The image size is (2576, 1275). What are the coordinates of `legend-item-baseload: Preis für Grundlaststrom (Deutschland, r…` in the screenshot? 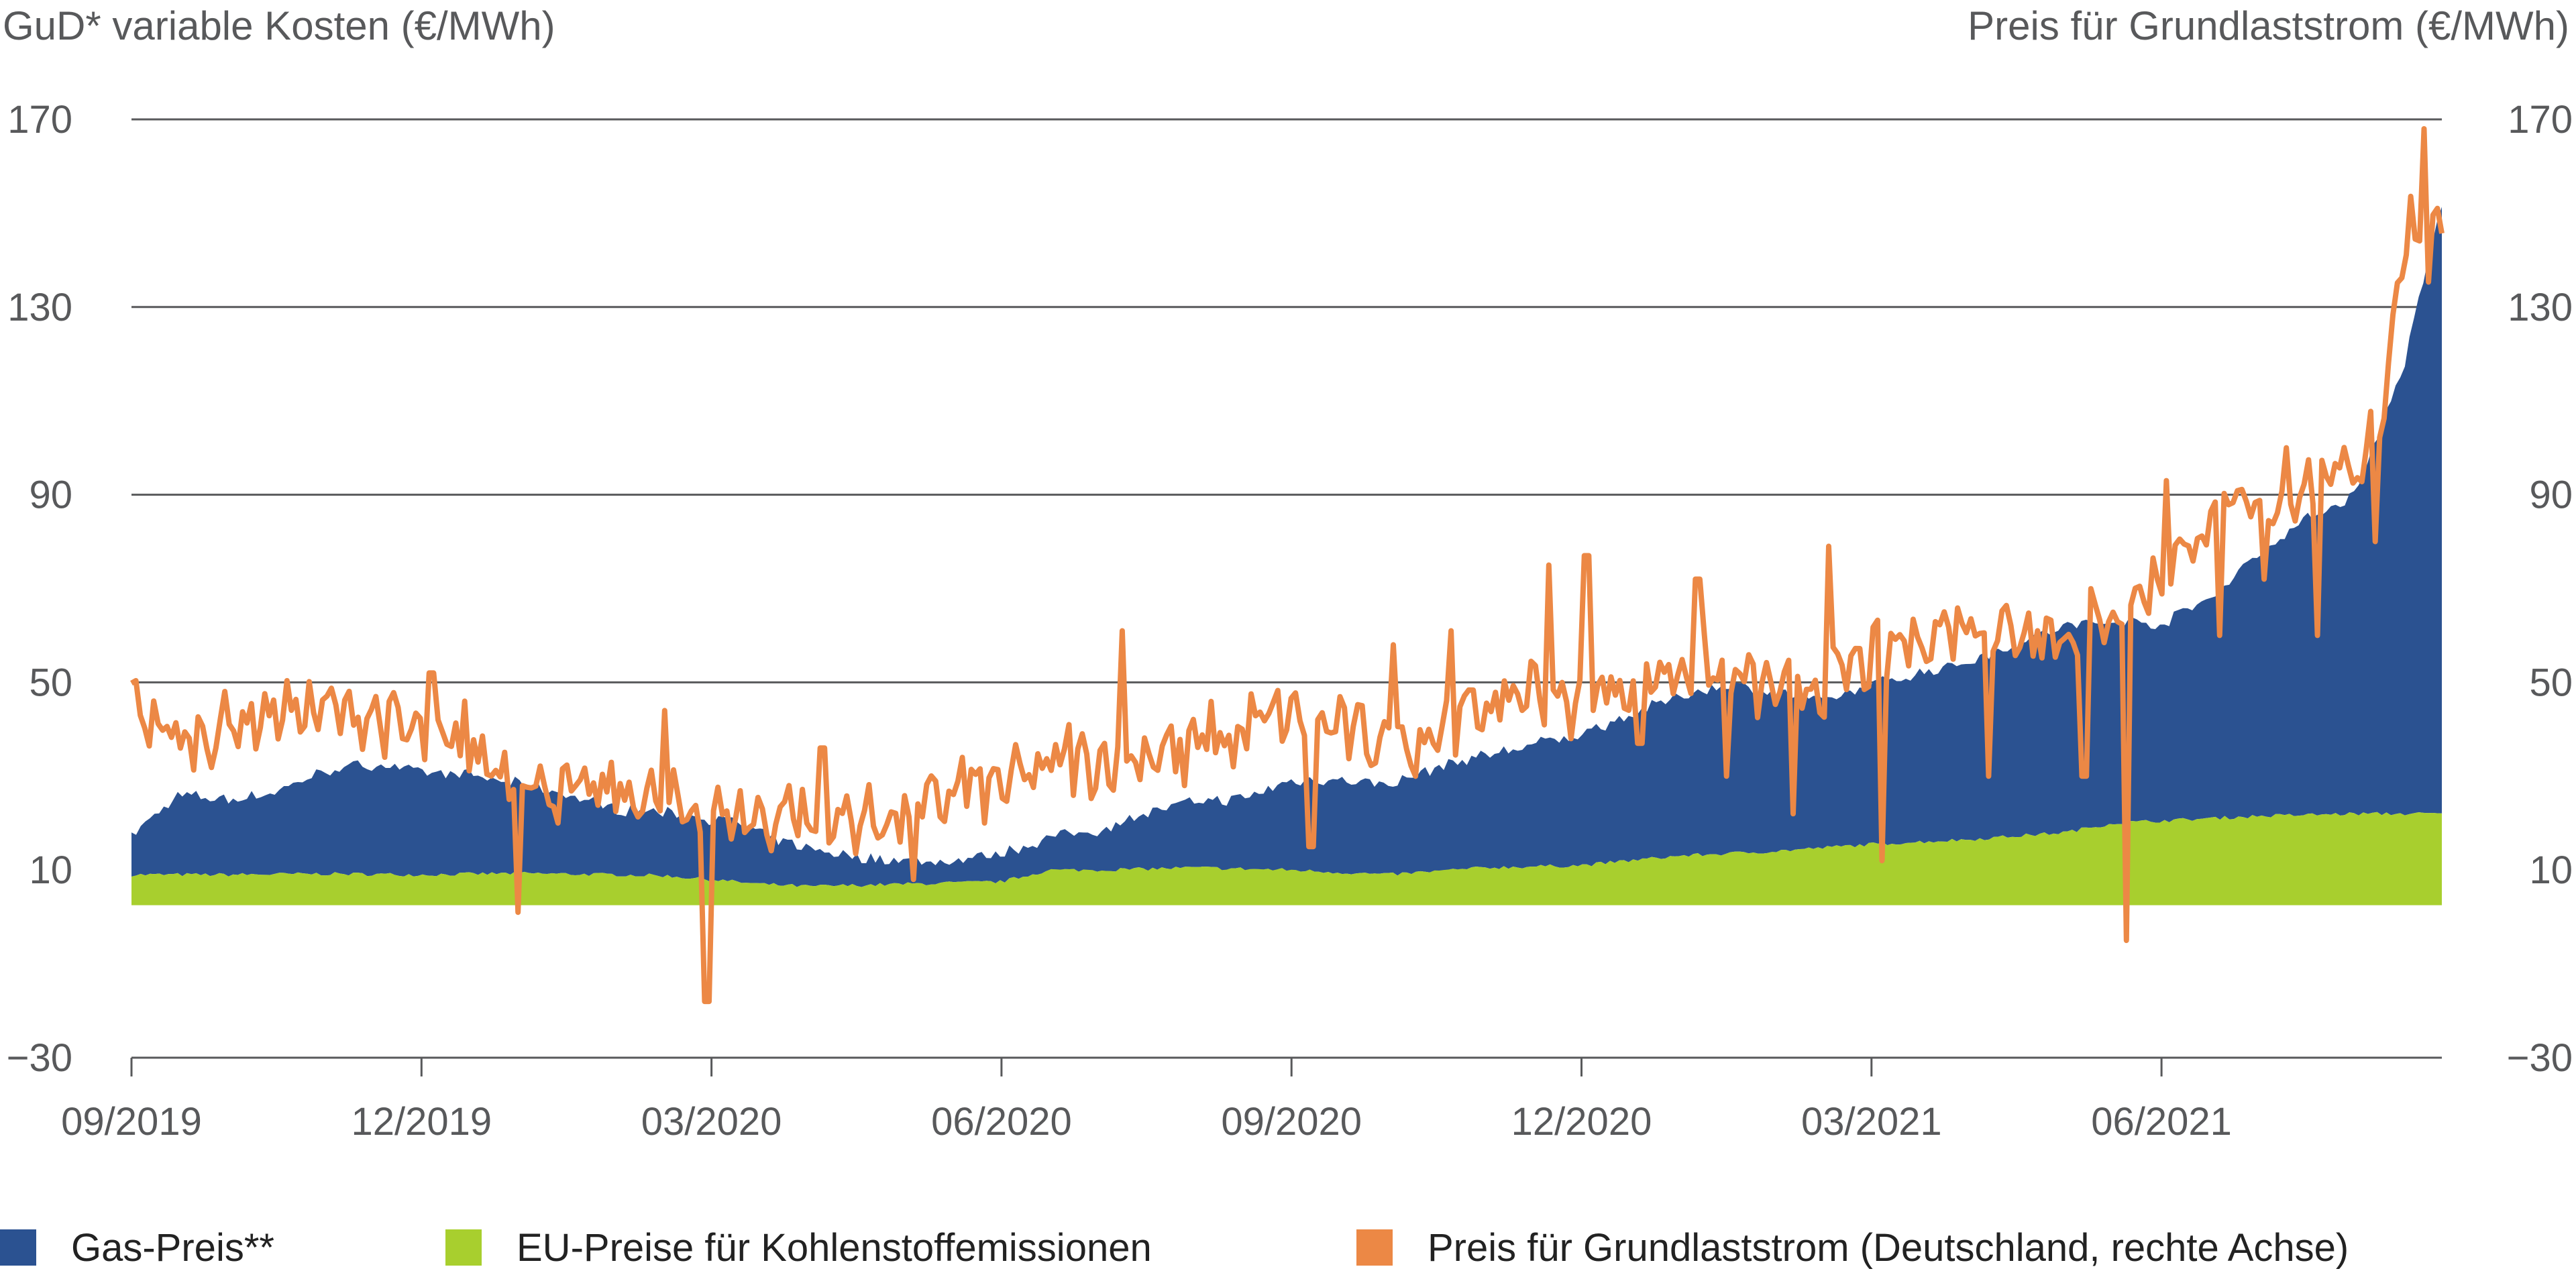 It's located at (1852, 1247).